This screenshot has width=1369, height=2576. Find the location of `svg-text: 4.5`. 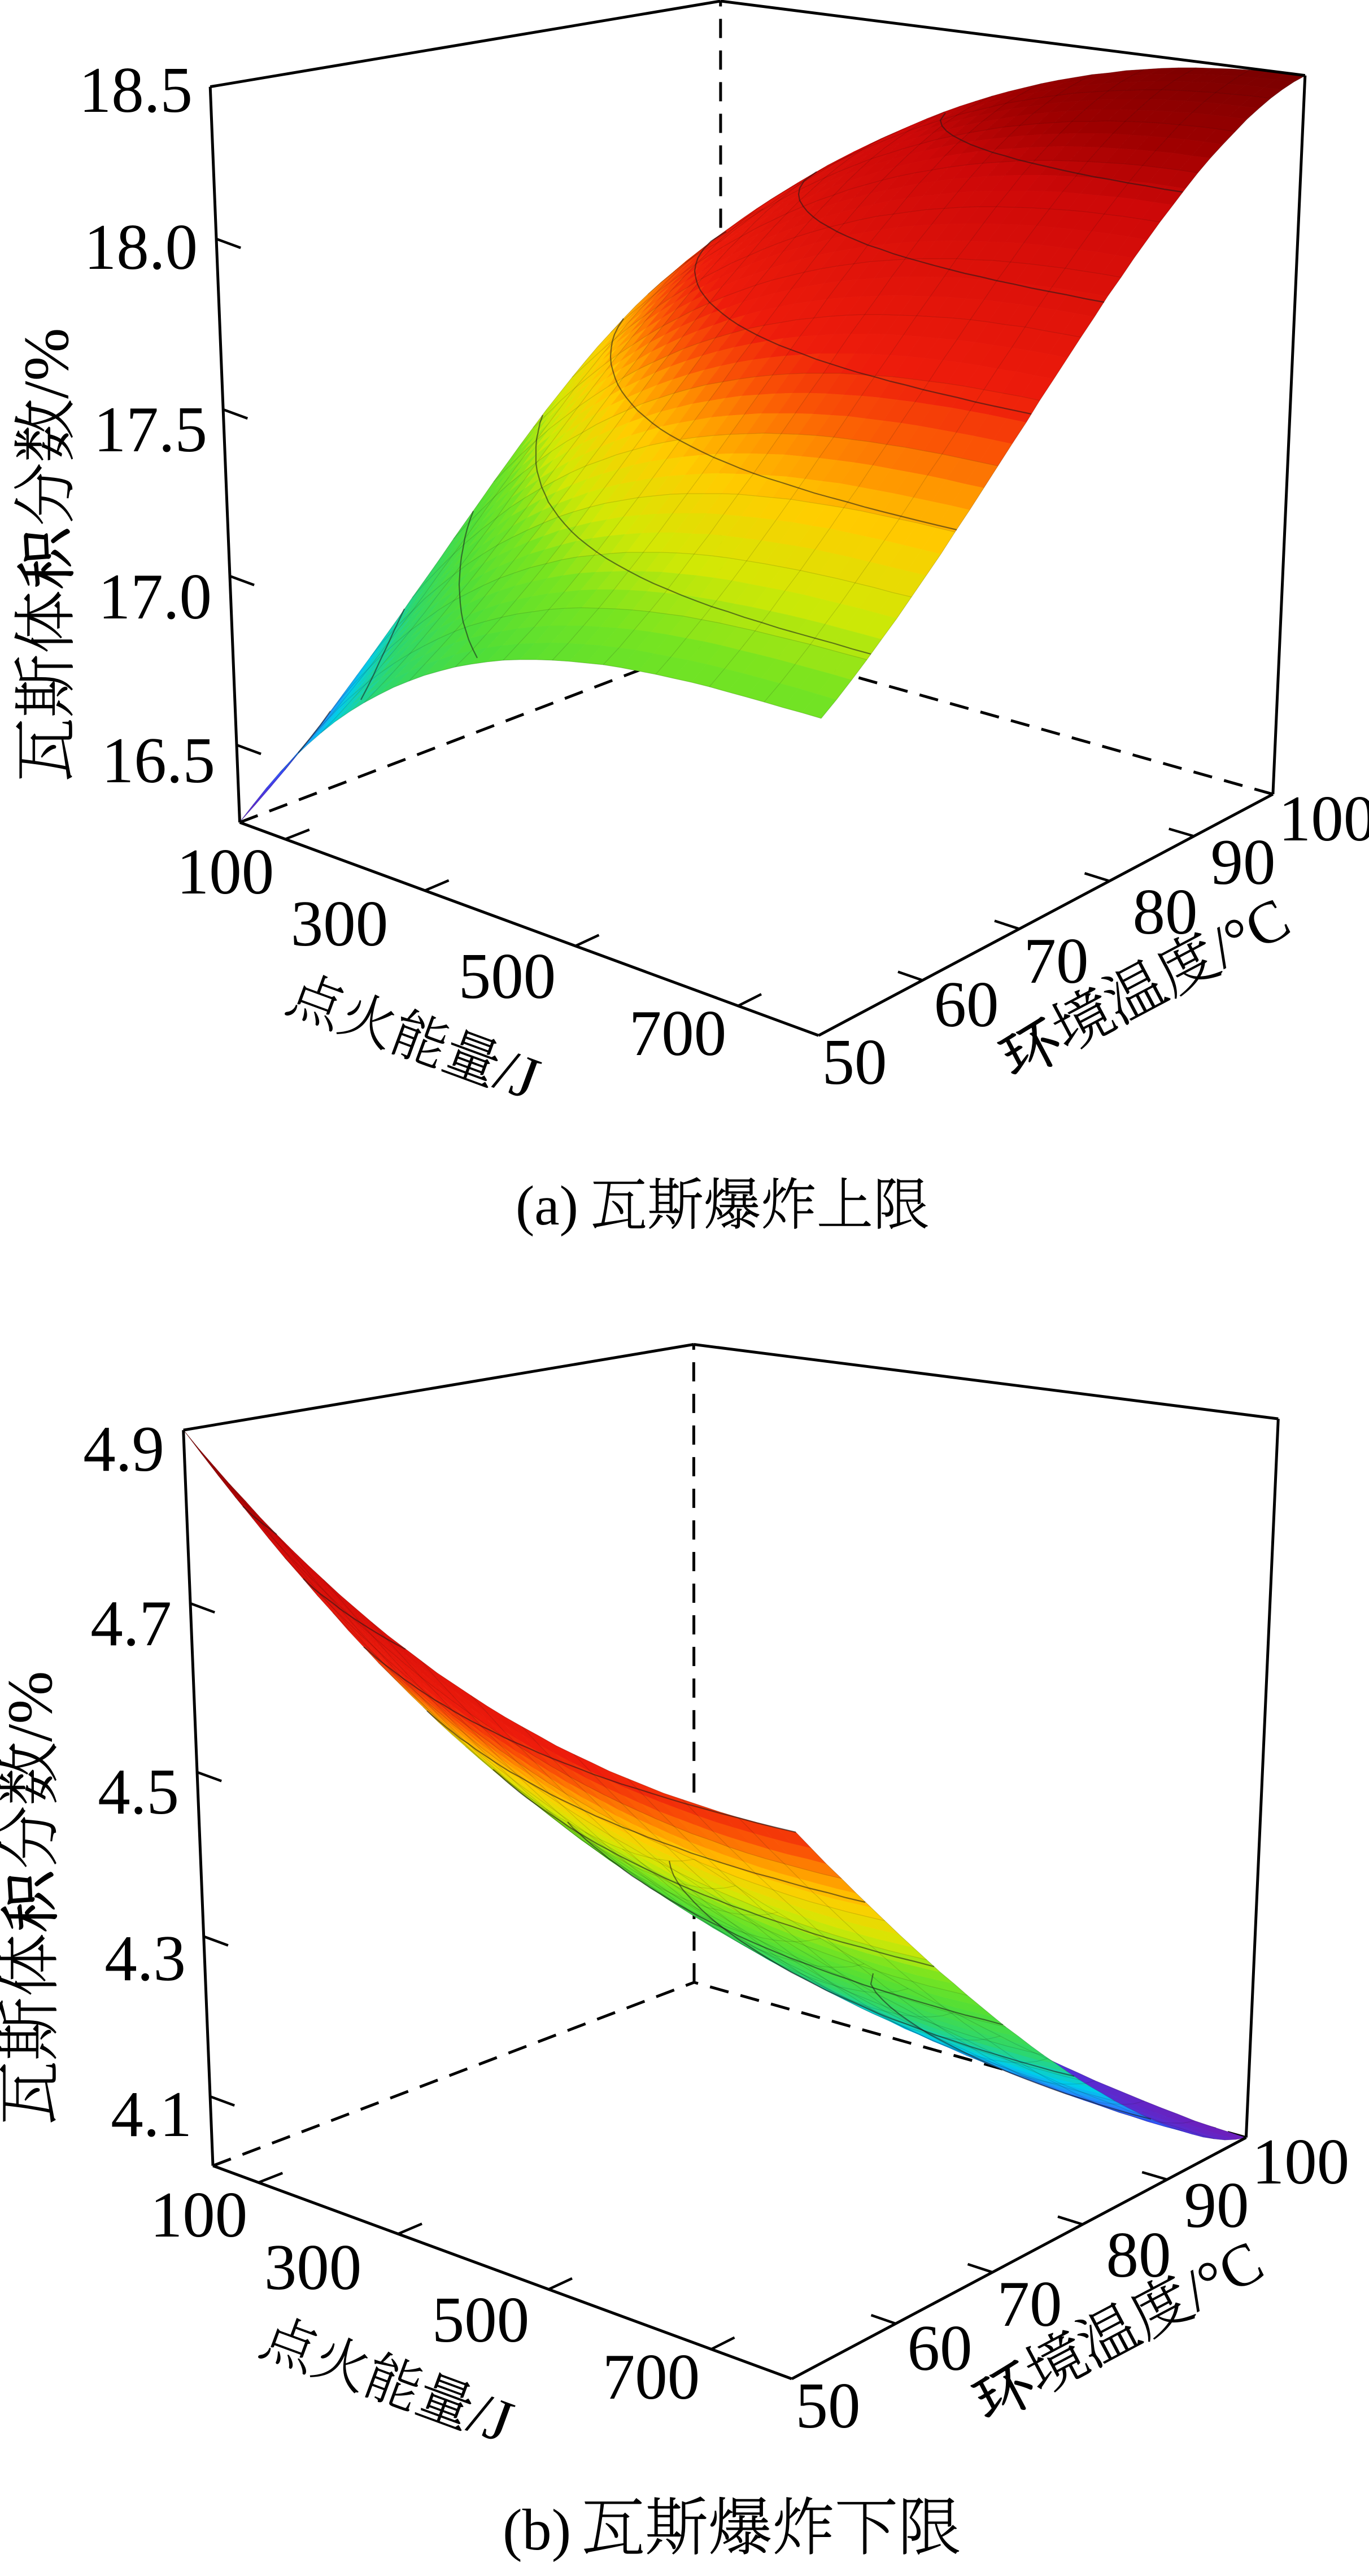

svg-text: 4.5 is located at coordinates (138, 1792).